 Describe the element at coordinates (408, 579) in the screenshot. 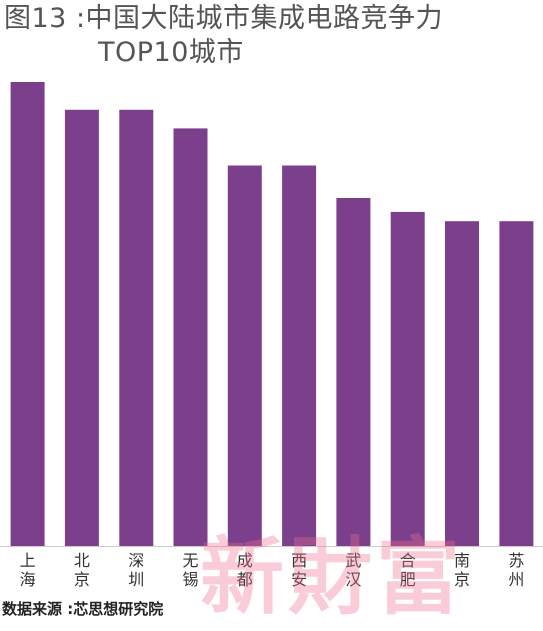

I see `category-label-8-char-2: 肥` at that location.